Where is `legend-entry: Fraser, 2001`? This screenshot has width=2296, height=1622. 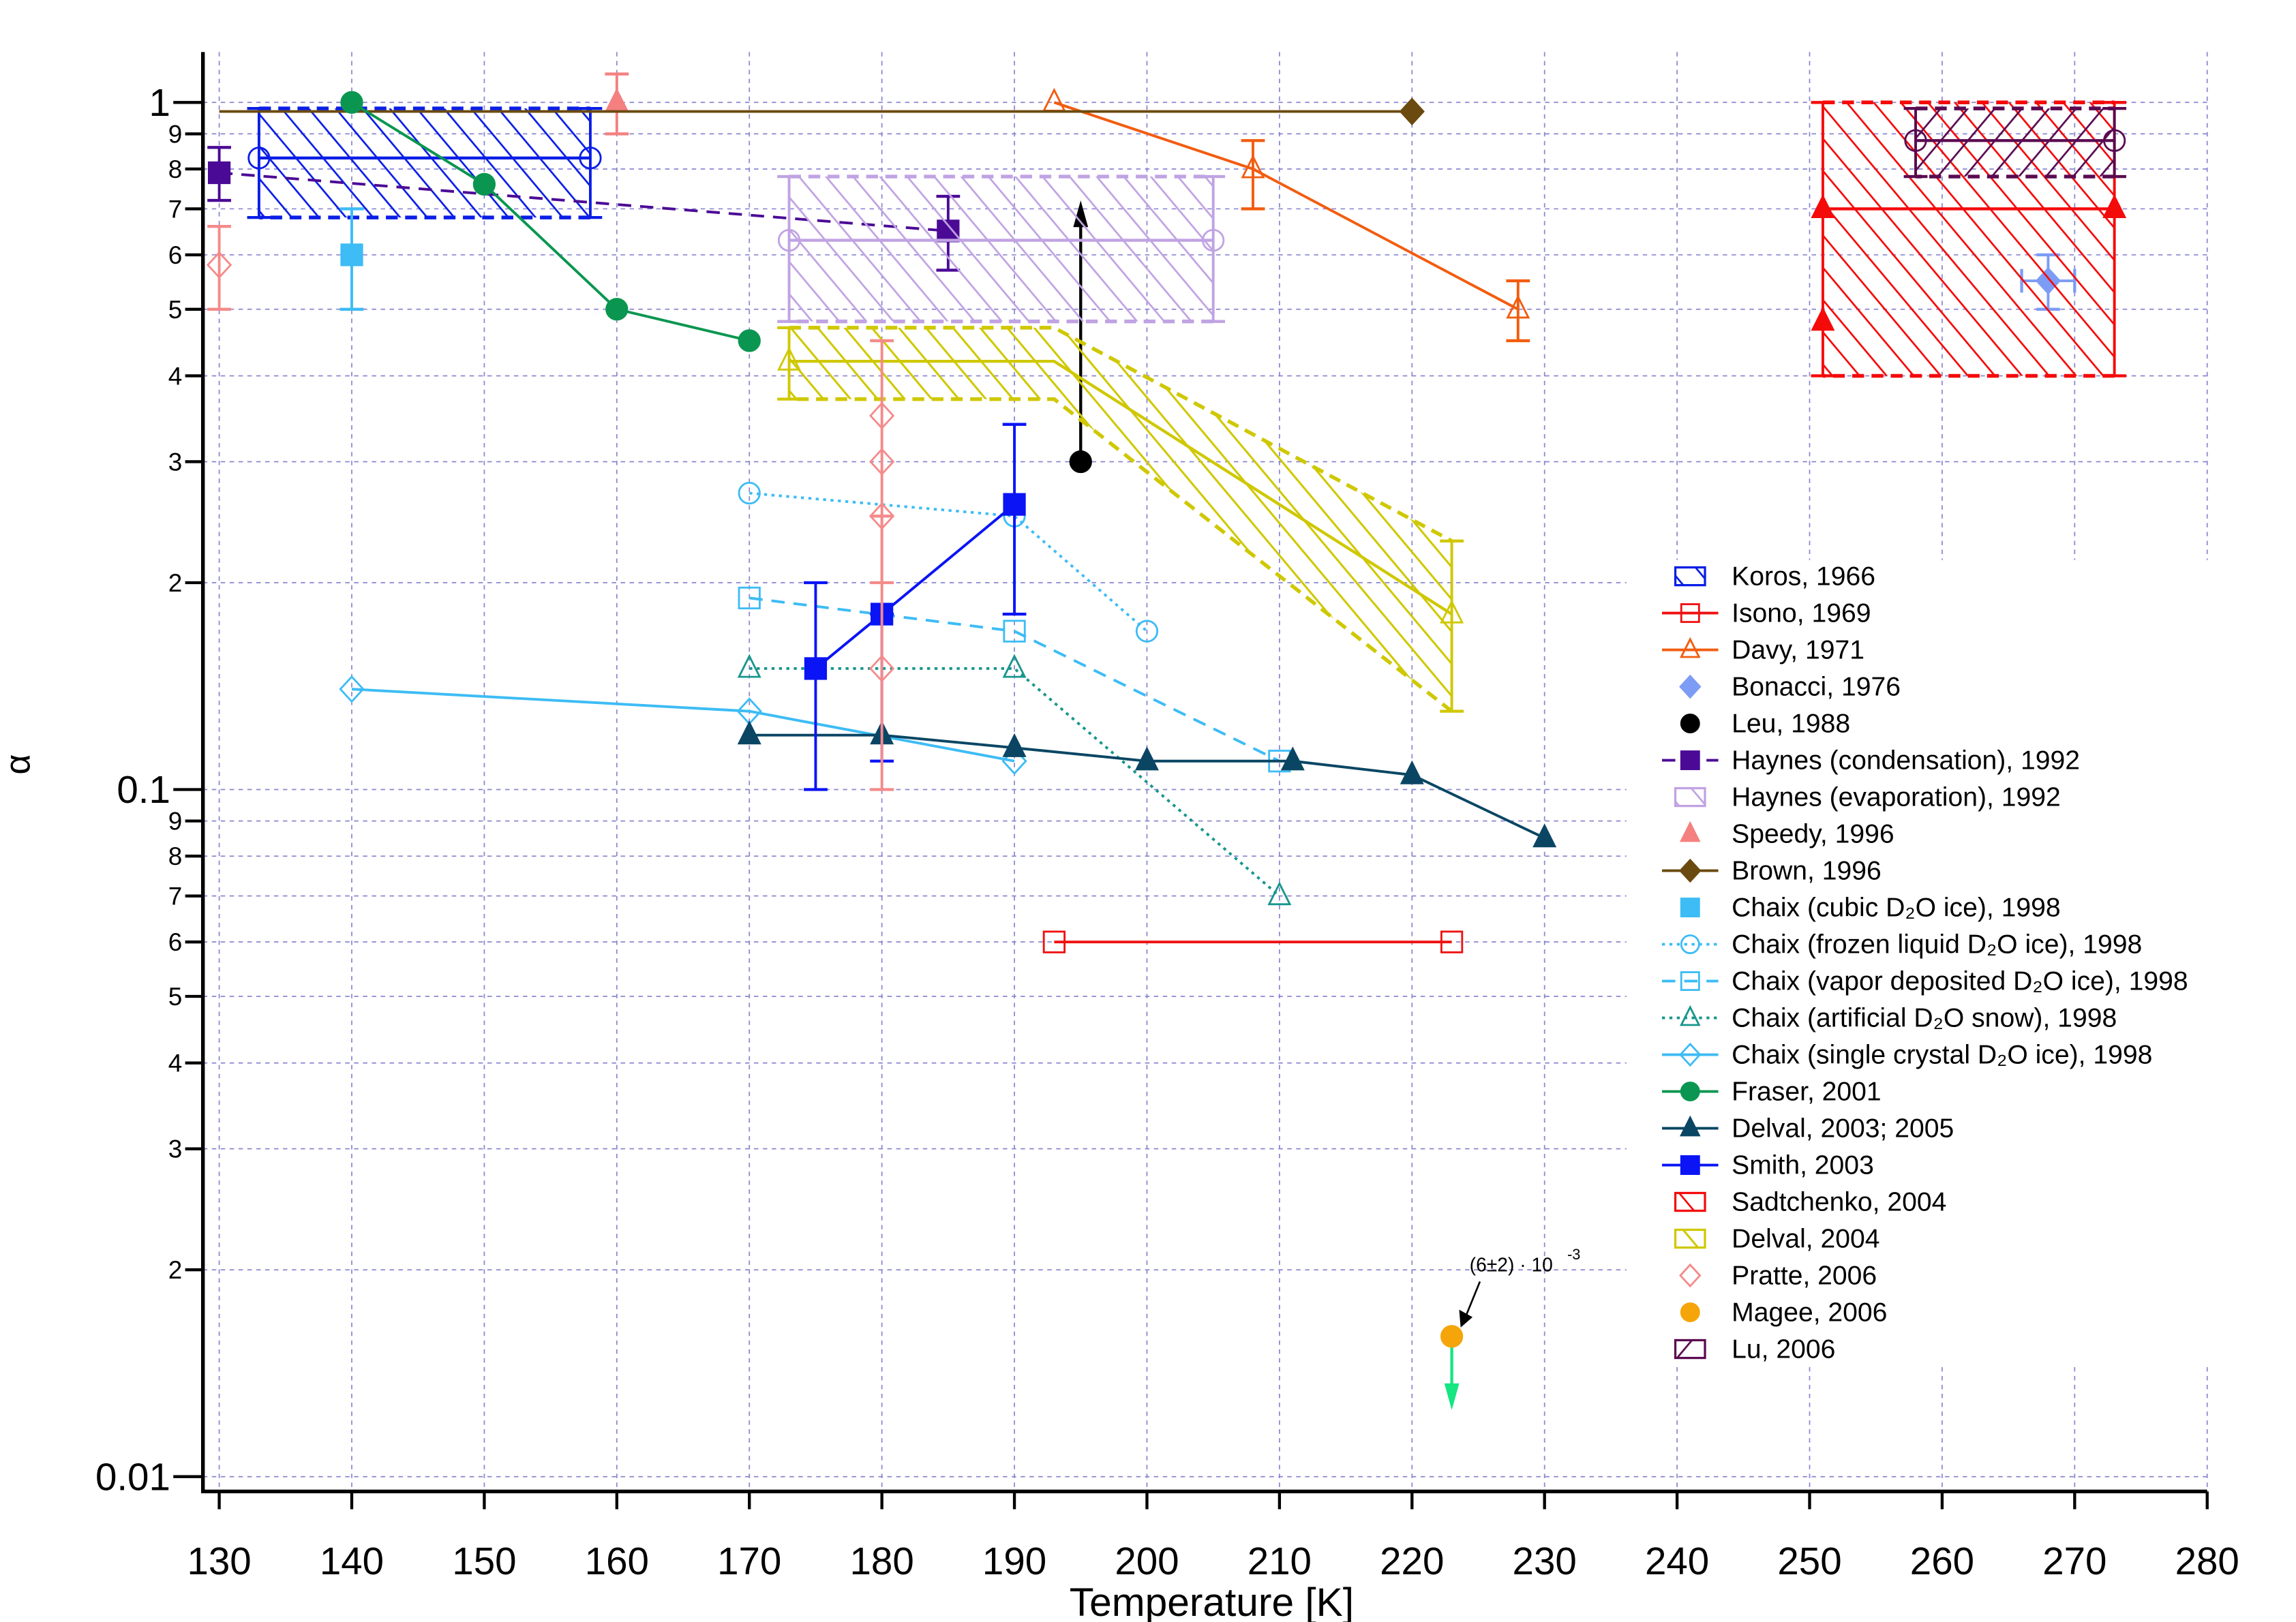
legend-entry: Fraser, 2001 is located at coordinates (1771, 1092).